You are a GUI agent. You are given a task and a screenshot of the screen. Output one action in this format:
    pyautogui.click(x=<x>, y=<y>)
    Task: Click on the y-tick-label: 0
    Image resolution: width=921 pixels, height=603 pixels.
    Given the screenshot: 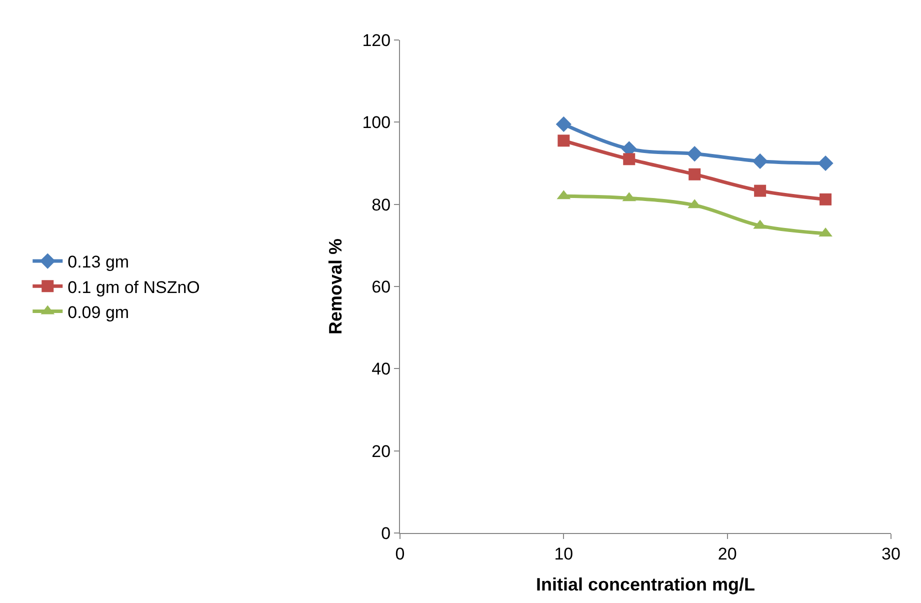 What is the action you would take?
    pyautogui.click(x=386, y=533)
    